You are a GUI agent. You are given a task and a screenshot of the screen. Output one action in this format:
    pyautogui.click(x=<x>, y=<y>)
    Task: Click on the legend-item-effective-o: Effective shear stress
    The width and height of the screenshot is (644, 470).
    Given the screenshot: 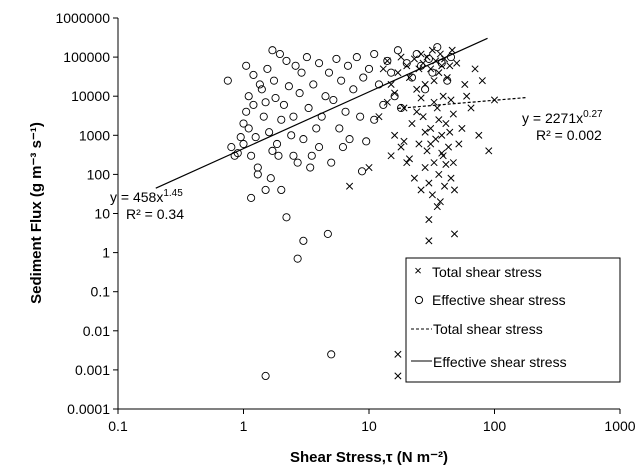 What is the action you would take?
    pyautogui.click(x=490, y=300)
    